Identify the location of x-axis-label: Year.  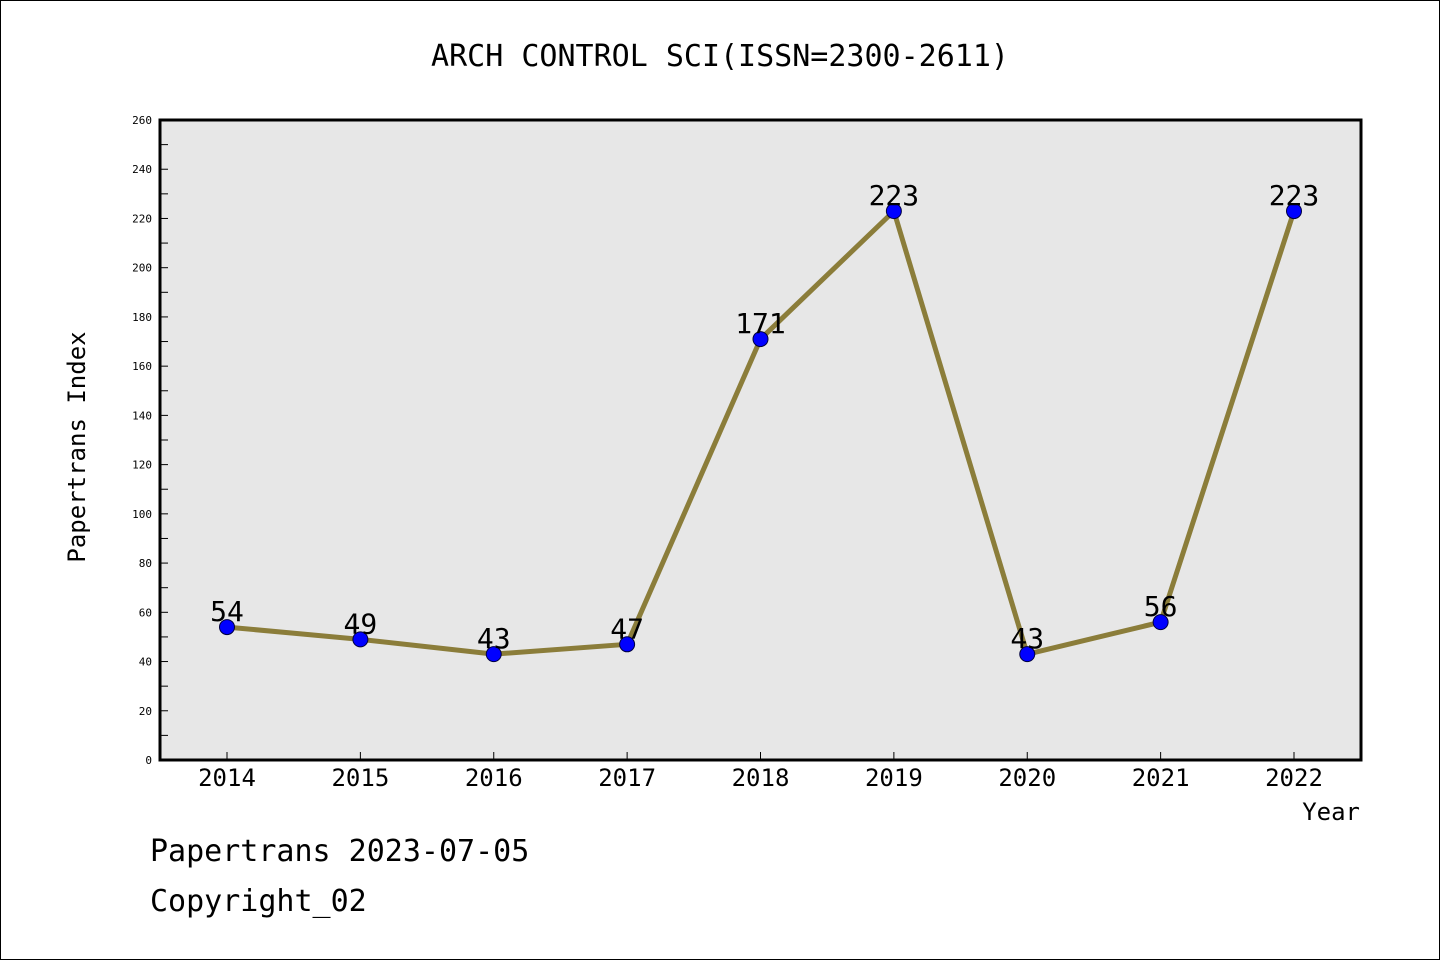
(1331, 812).